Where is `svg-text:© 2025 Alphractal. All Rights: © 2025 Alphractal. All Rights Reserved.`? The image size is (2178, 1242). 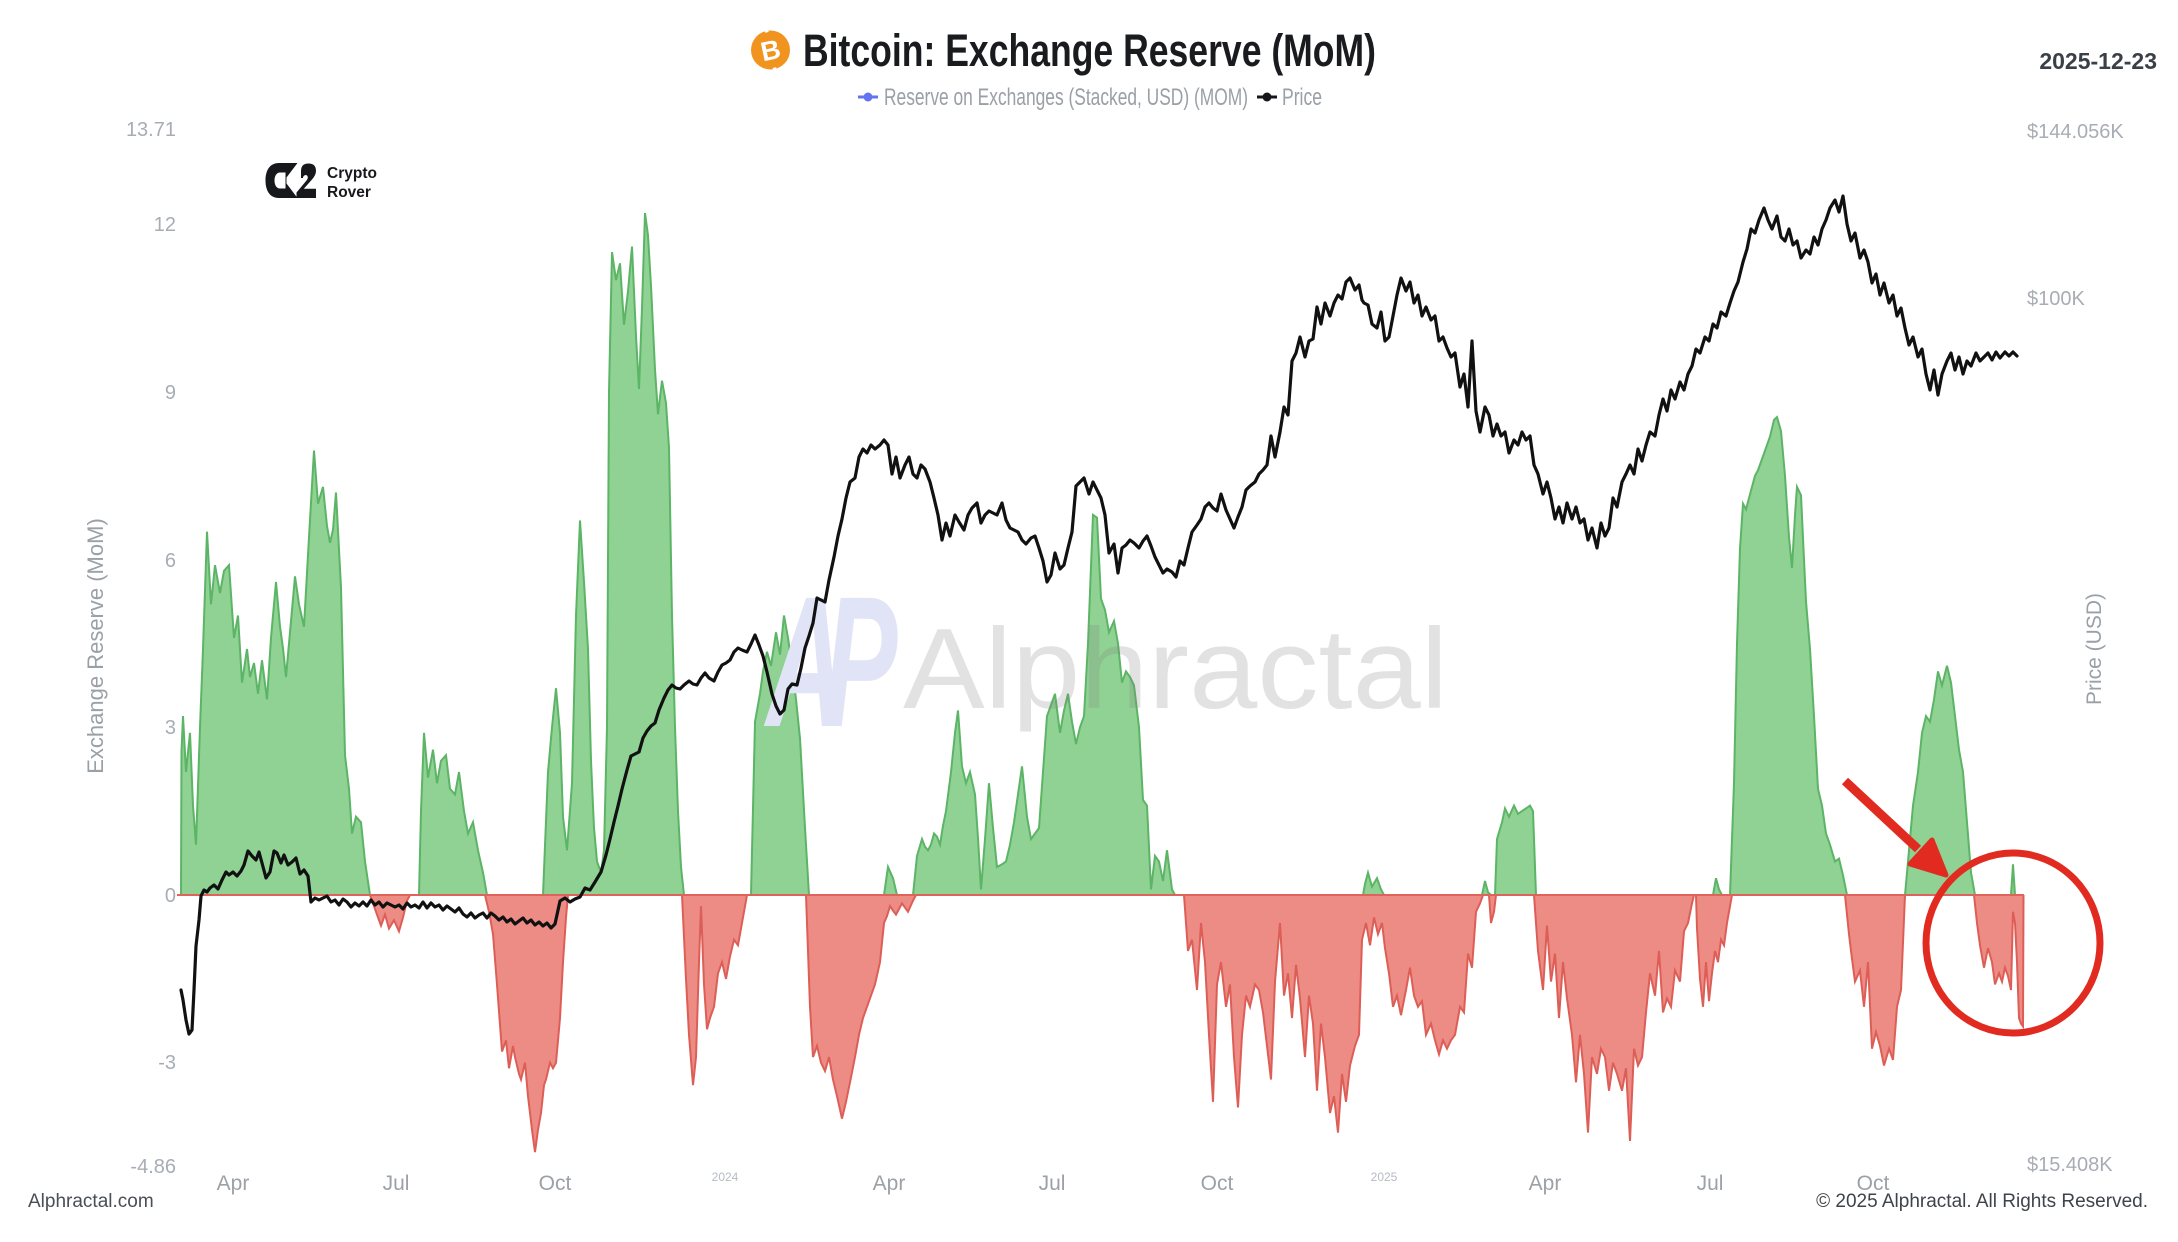 svg-text:© 2025 Alphractal. All Rights: © 2025 Alphractal. All Rights Reserved. is located at coordinates (1982, 1201).